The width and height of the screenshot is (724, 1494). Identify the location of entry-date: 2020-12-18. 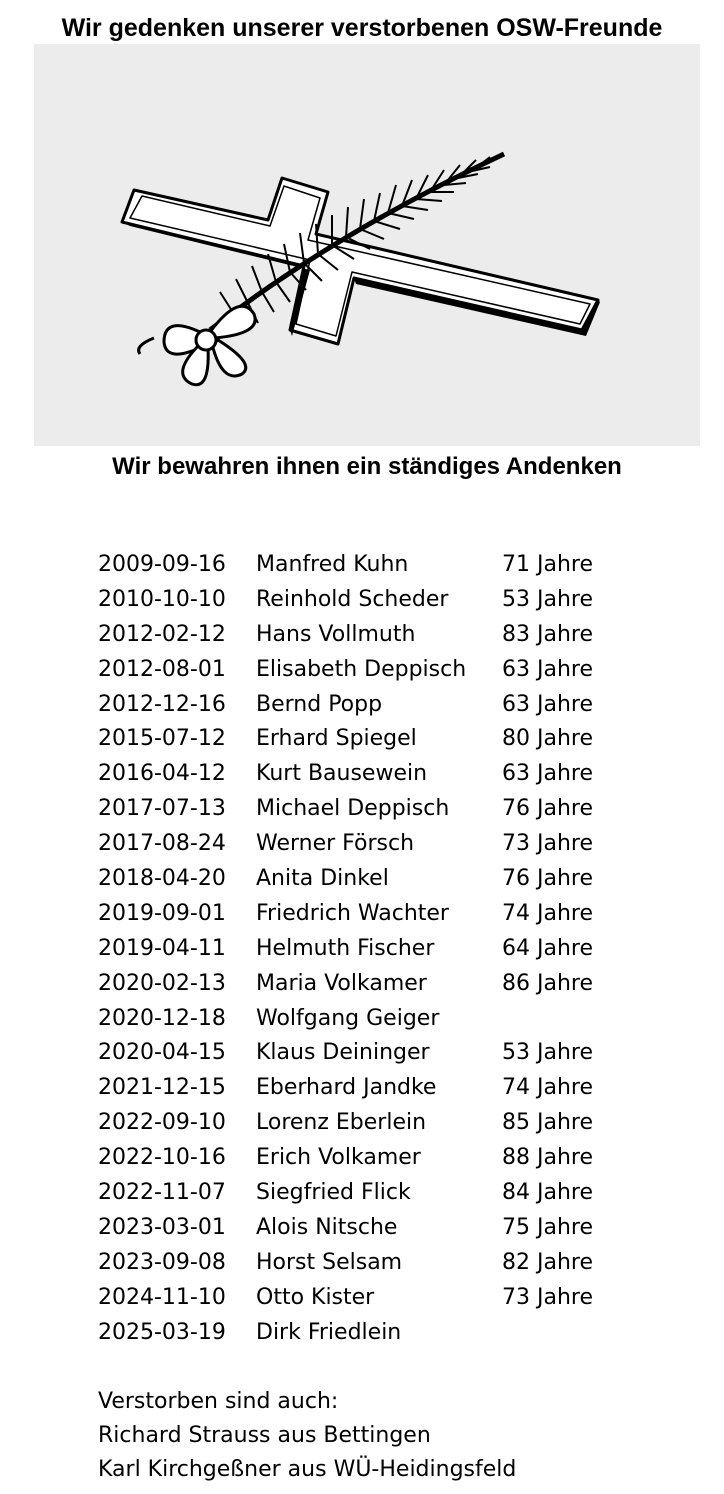
(162, 1018).